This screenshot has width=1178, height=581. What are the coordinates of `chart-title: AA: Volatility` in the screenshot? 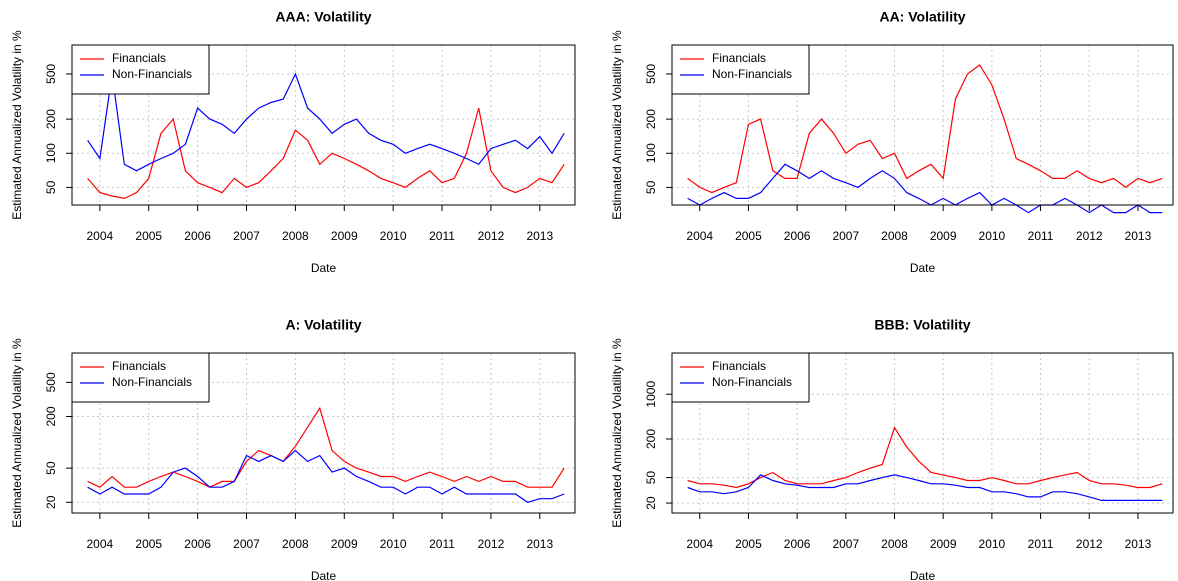 It's located at (922, 17).